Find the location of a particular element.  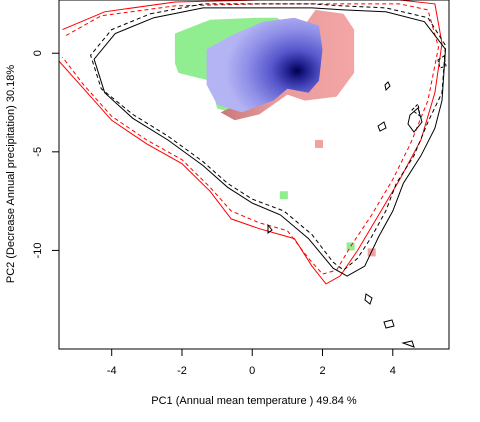

blue-region is located at coordinates (264, 65).